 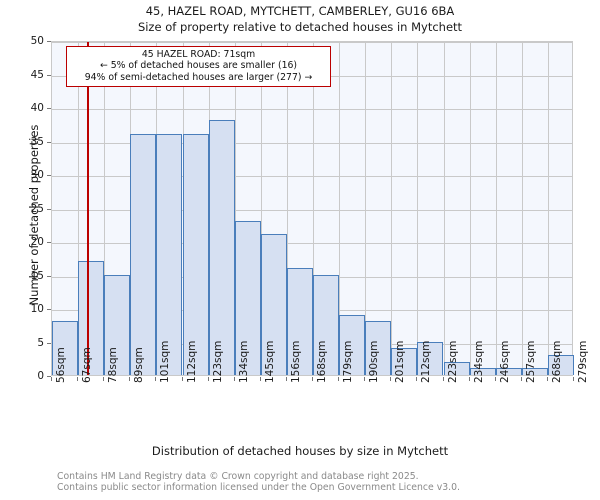 What do you see at coordinates (37, 175) in the screenshot?
I see `y-axis-tick-label: 30` at bounding box center [37, 175].